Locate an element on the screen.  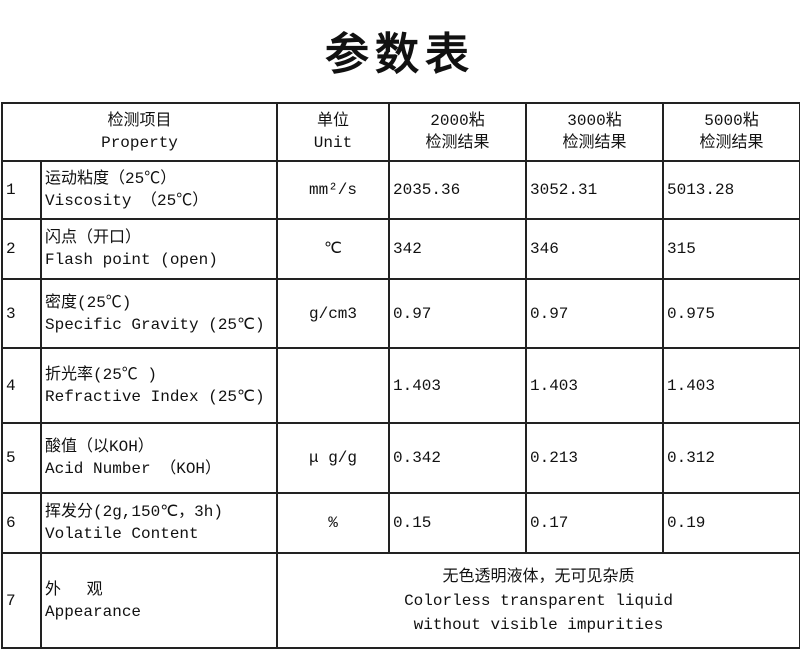
property-cell: 折光率(25℃ ) Refractive Index (25℃) is located at coordinates (159, 385).